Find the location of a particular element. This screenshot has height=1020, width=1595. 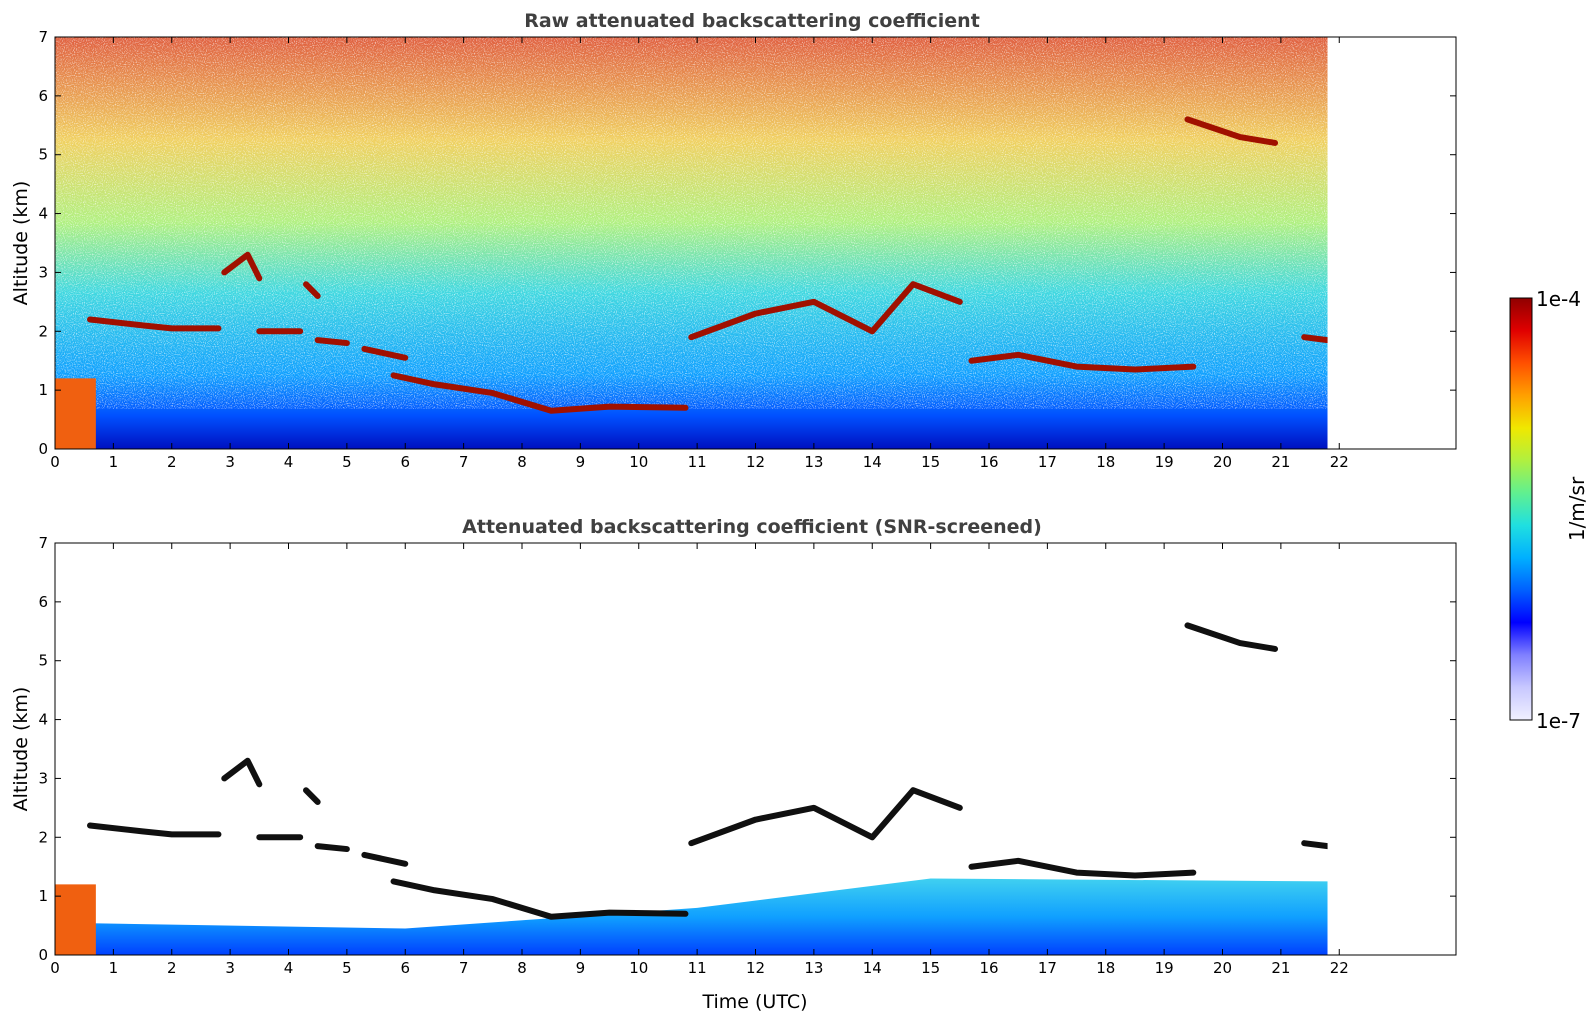

x-axis-label: Time (UTC) is located at coordinates (754, 1002).